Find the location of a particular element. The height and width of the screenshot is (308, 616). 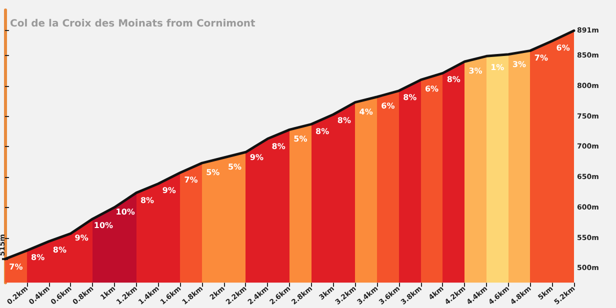

annotation: 1% is located at coordinates (497, 67).